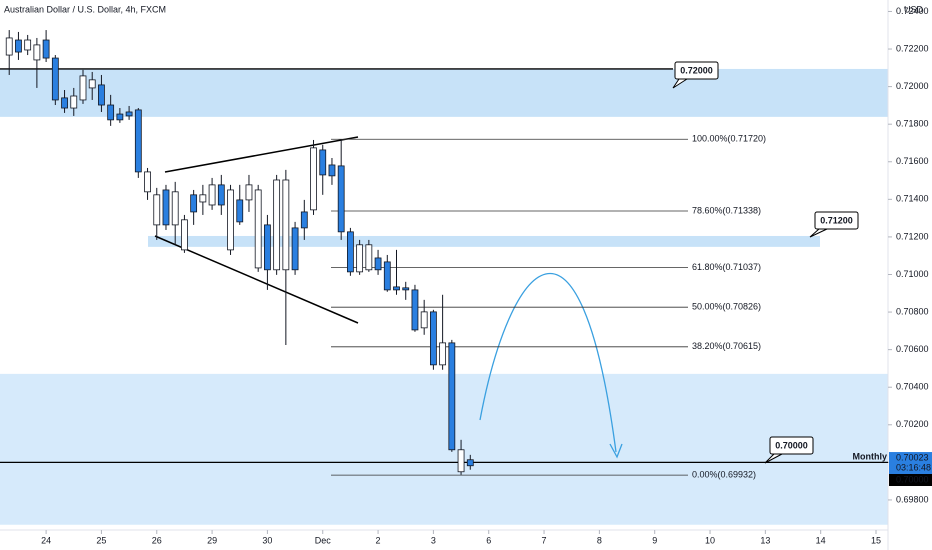 This screenshot has width=932, height=550. Describe the element at coordinates (726, 307) in the screenshot. I see `fib-label: 50.00%(0.70826)` at that location.